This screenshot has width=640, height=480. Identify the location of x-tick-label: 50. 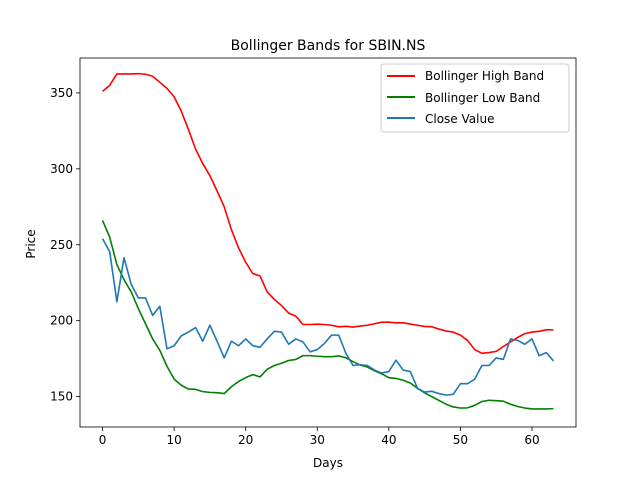
(460, 440).